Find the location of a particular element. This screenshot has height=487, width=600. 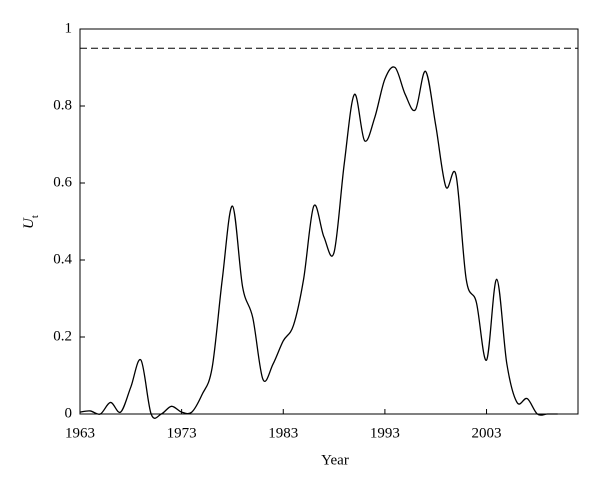

x-tick-label: 2003 is located at coordinates (487, 433).